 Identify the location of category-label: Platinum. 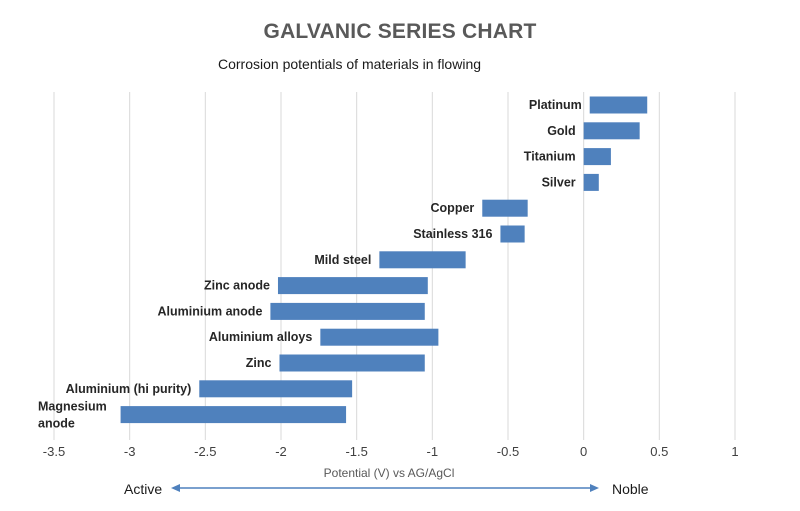
(555, 105).